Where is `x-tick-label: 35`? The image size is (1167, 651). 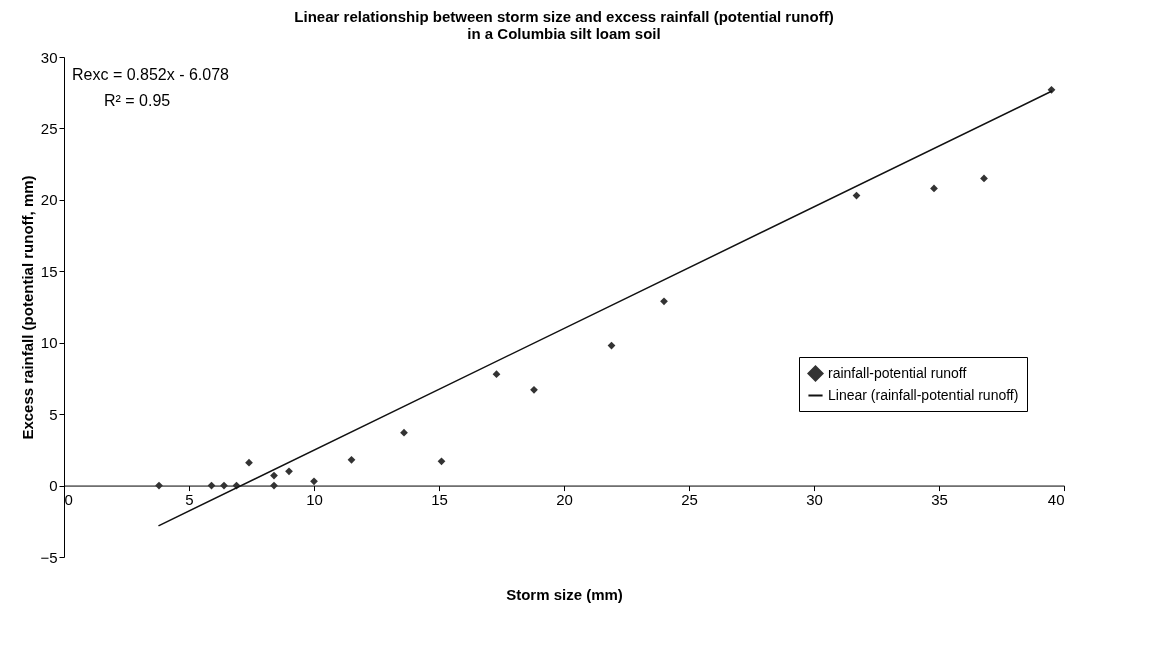 x-tick-label: 35 is located at coordinates (939, 500).